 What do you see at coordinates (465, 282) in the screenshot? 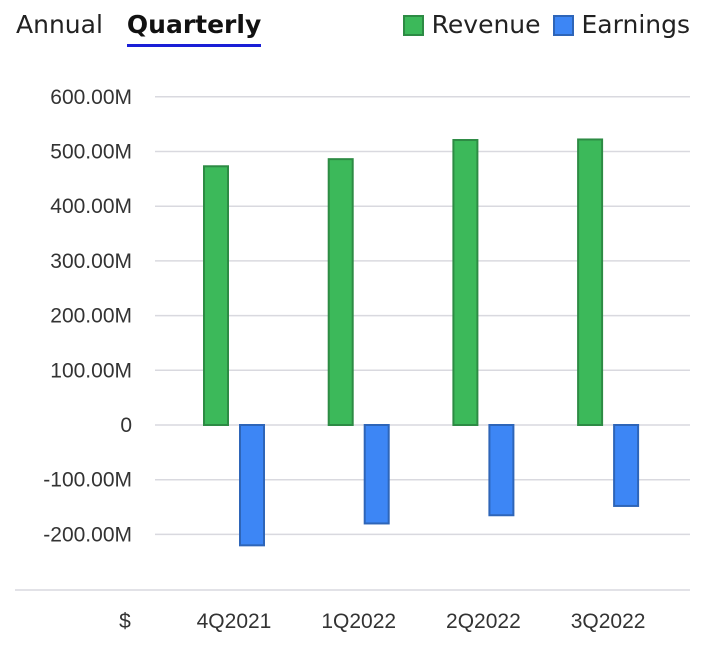
I see `bar-revenue-2q2022` at bounding box center [465, 282].